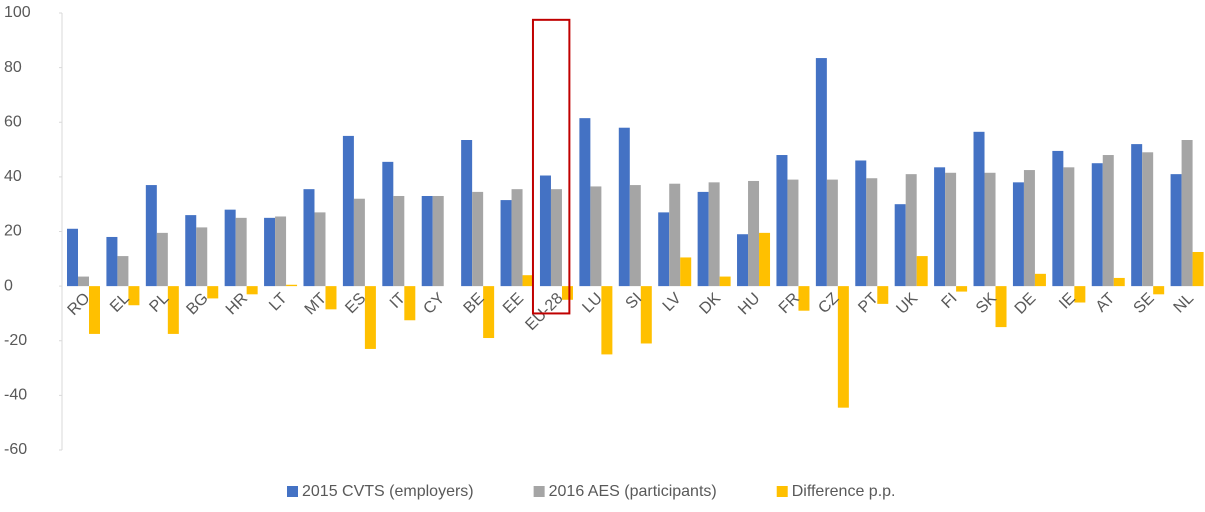 The width and height of the screenshot is (1205, 512). I want to click on y-tick-label: 0, so click(8, 285).